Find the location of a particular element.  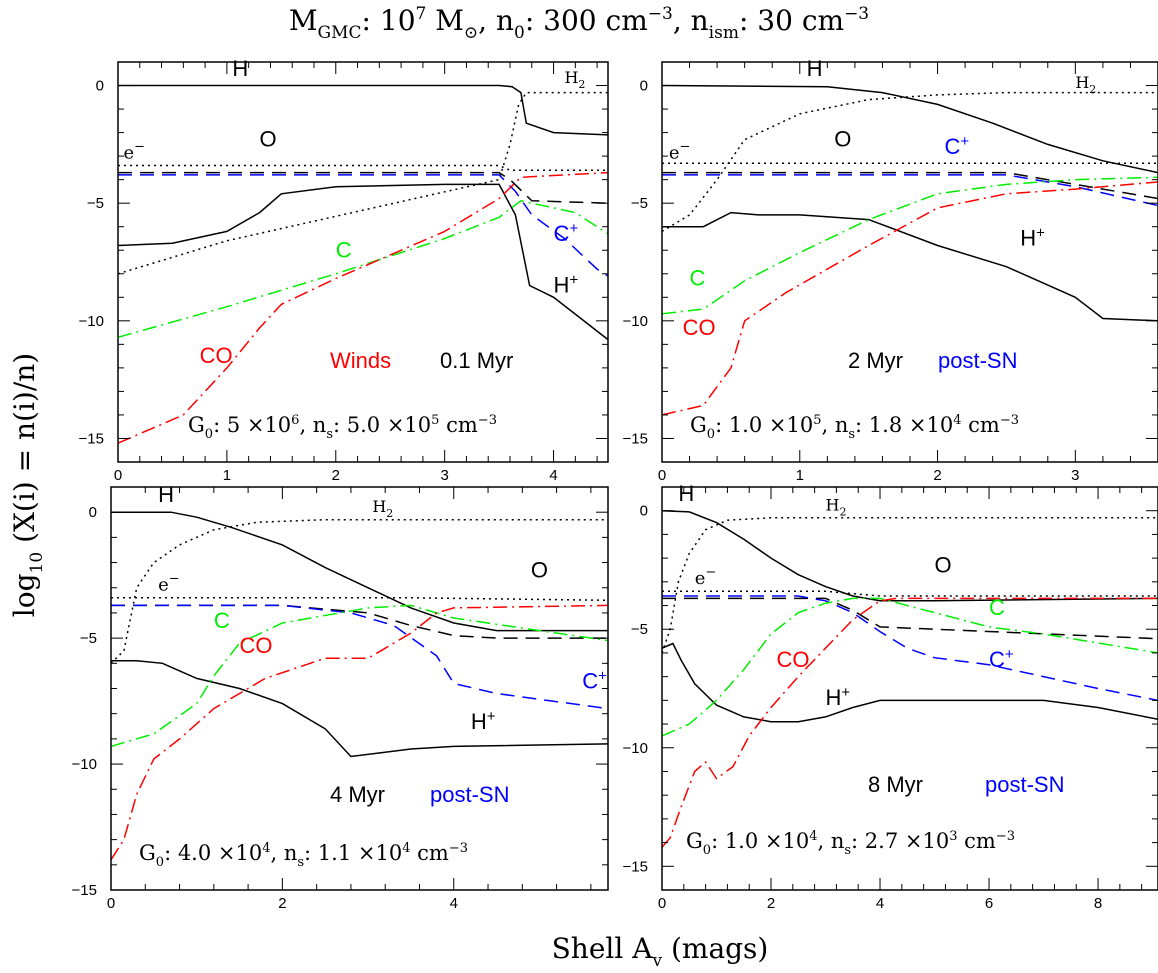

panel-tag: 8 Myr is located at coordinates (895, 784).